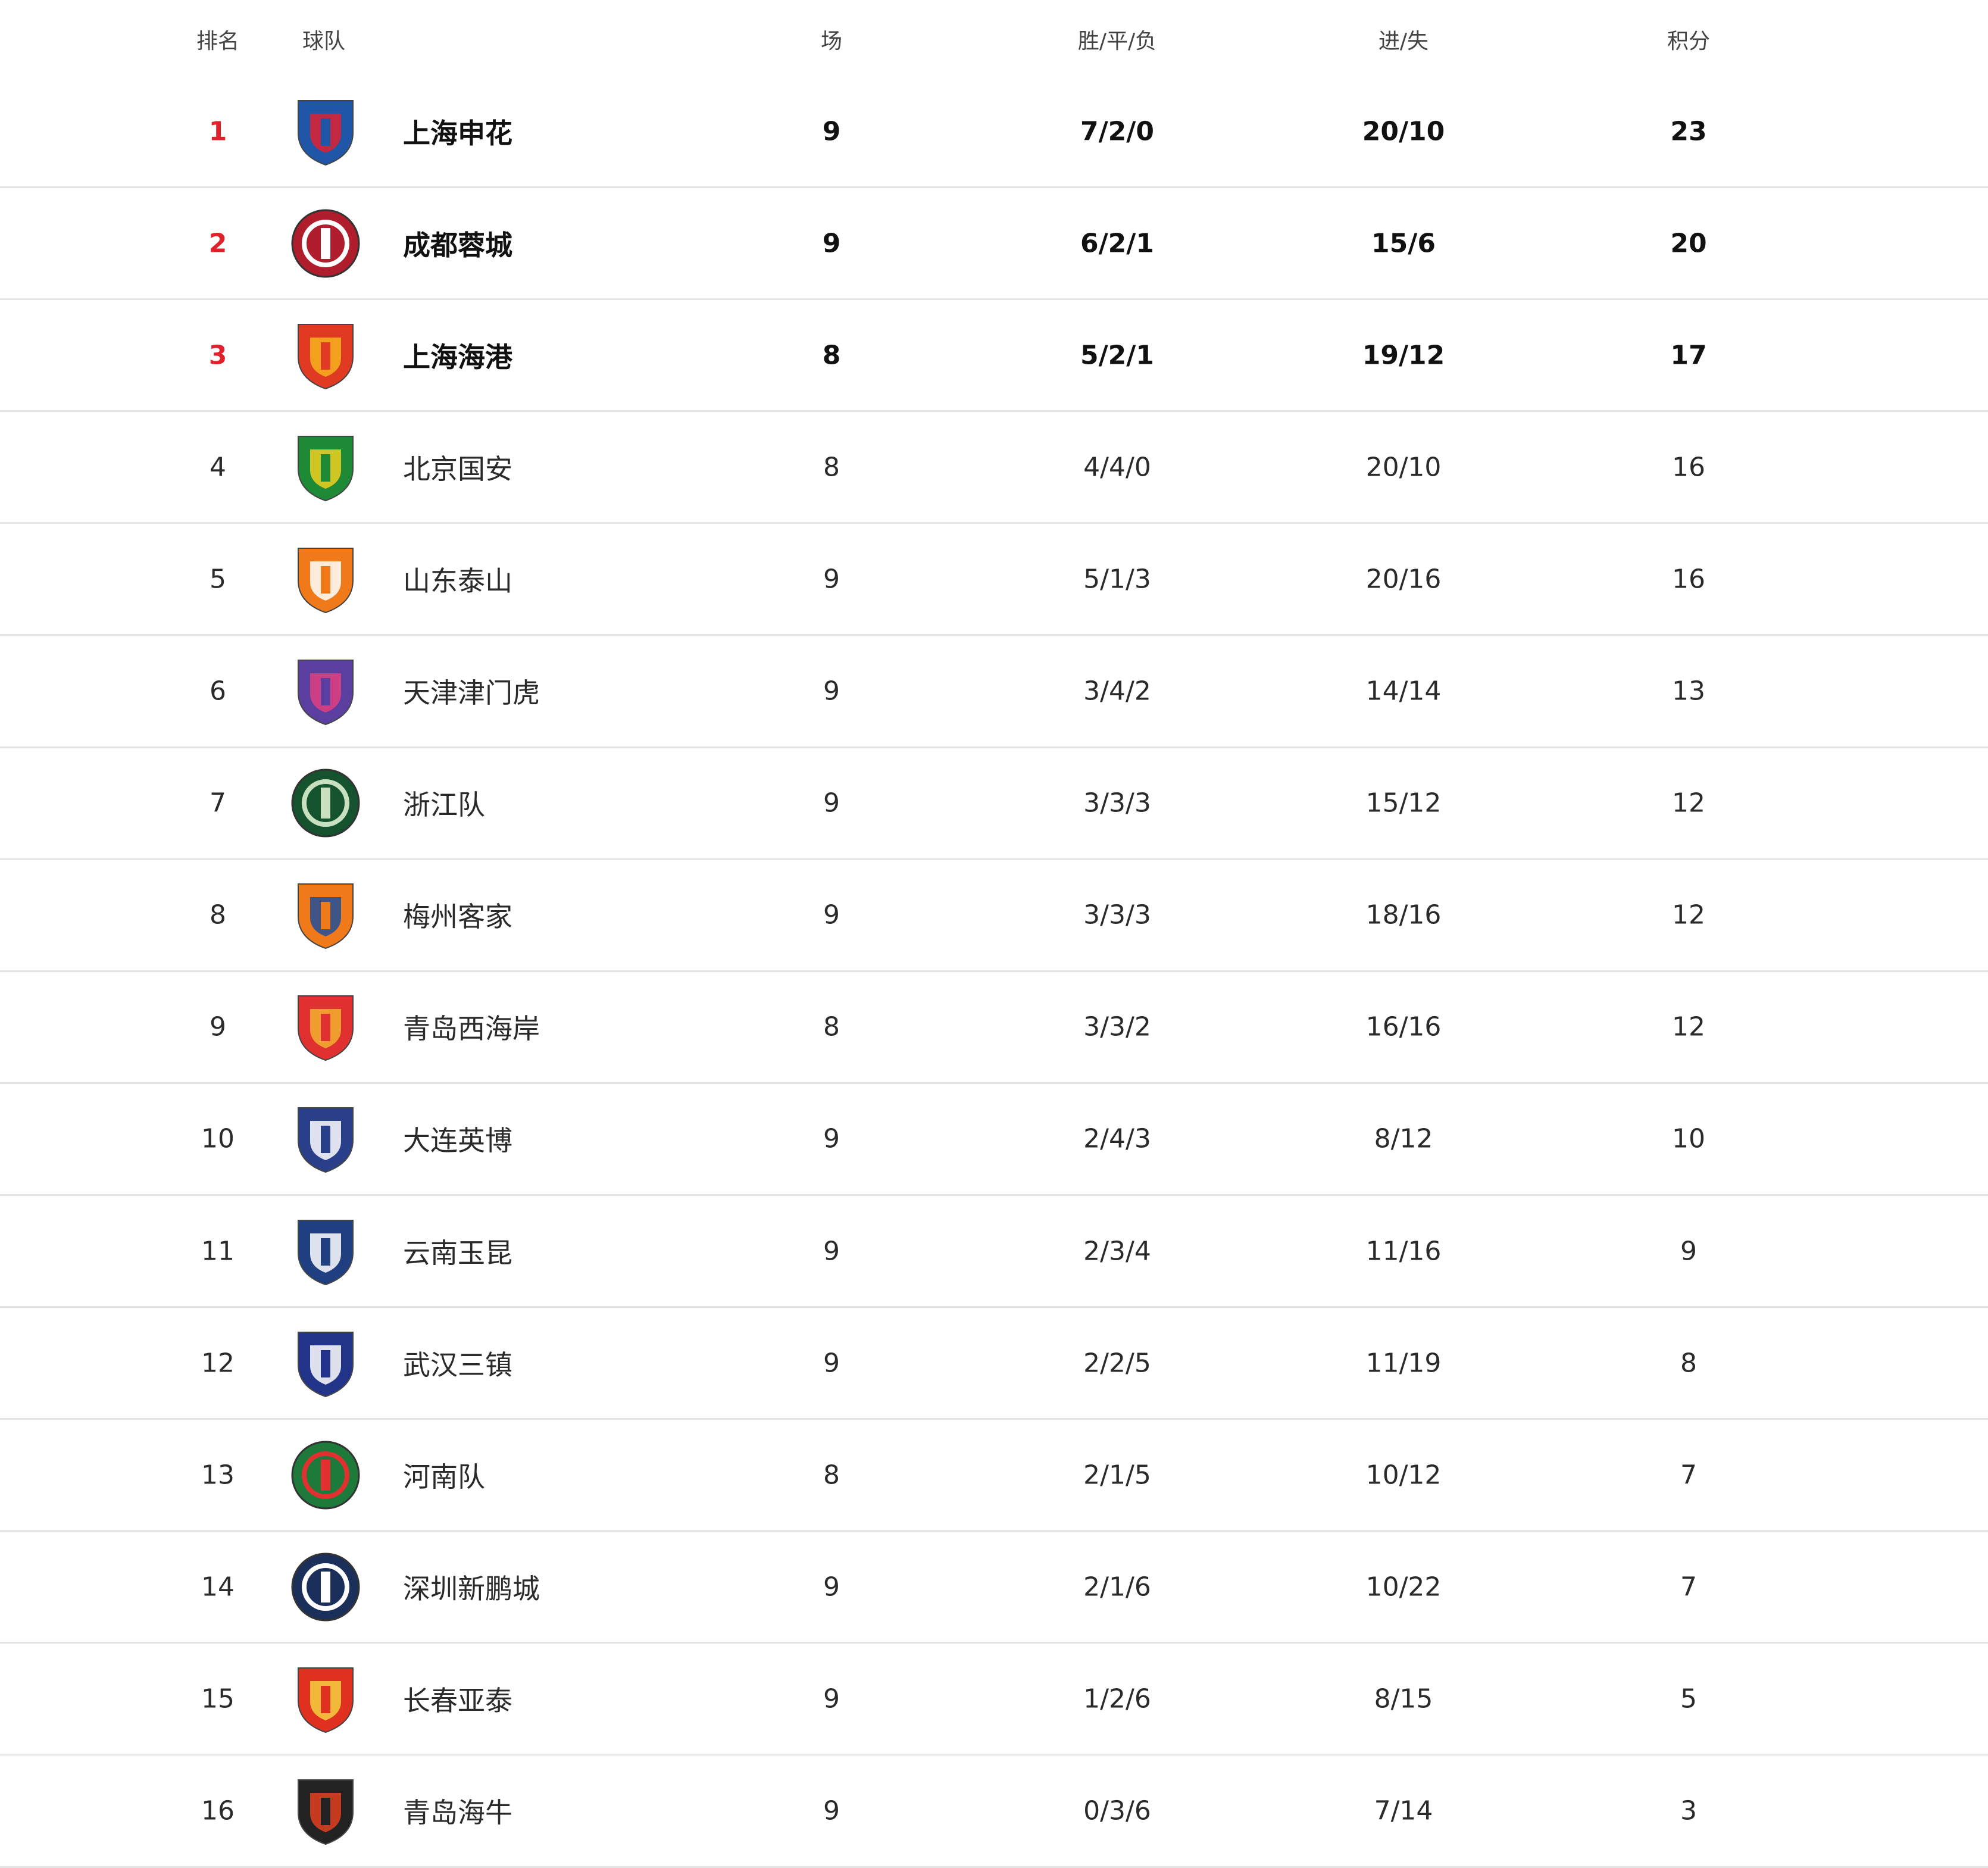  I want to click on table-row: 4 北京国安 8 4/4/0 20/10 16, so click(994, 468).